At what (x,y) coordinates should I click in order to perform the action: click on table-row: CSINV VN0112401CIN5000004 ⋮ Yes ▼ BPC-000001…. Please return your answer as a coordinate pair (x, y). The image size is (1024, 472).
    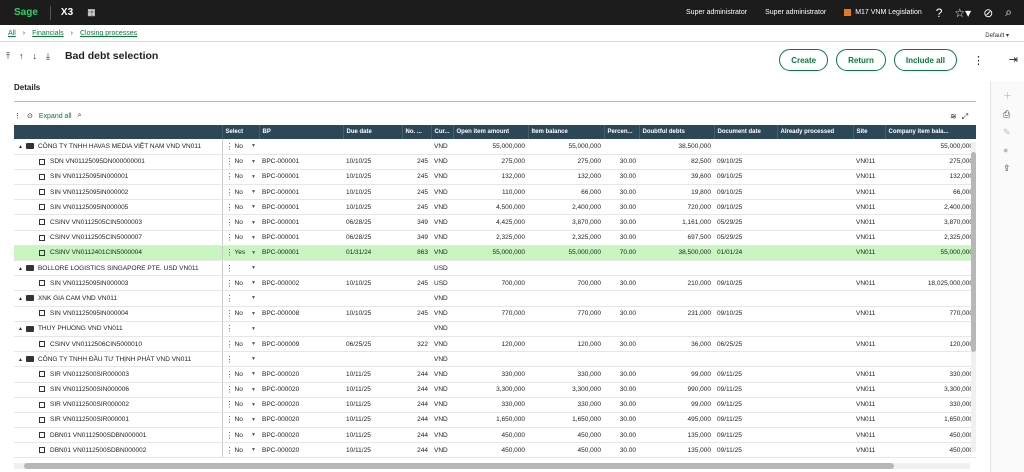
    Looking at the image, I should click on (495, 253).